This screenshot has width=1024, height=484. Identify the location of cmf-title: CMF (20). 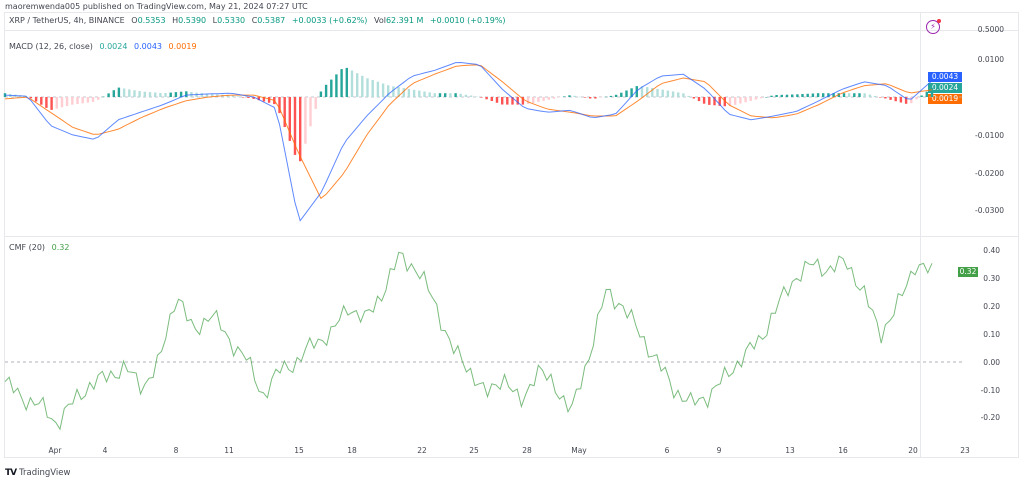
(27, 247).